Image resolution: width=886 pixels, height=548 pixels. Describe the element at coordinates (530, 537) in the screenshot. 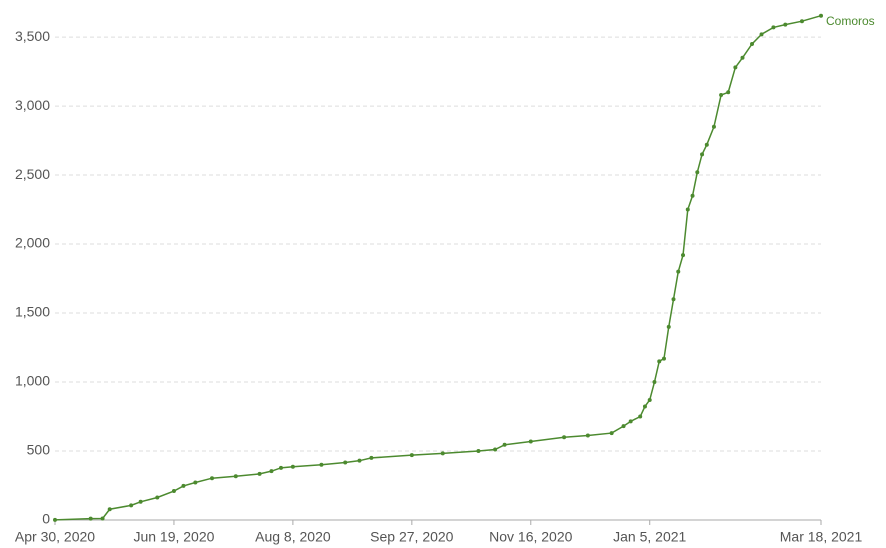

I see `x-tick-label: Nov 16, 2020` at that location.